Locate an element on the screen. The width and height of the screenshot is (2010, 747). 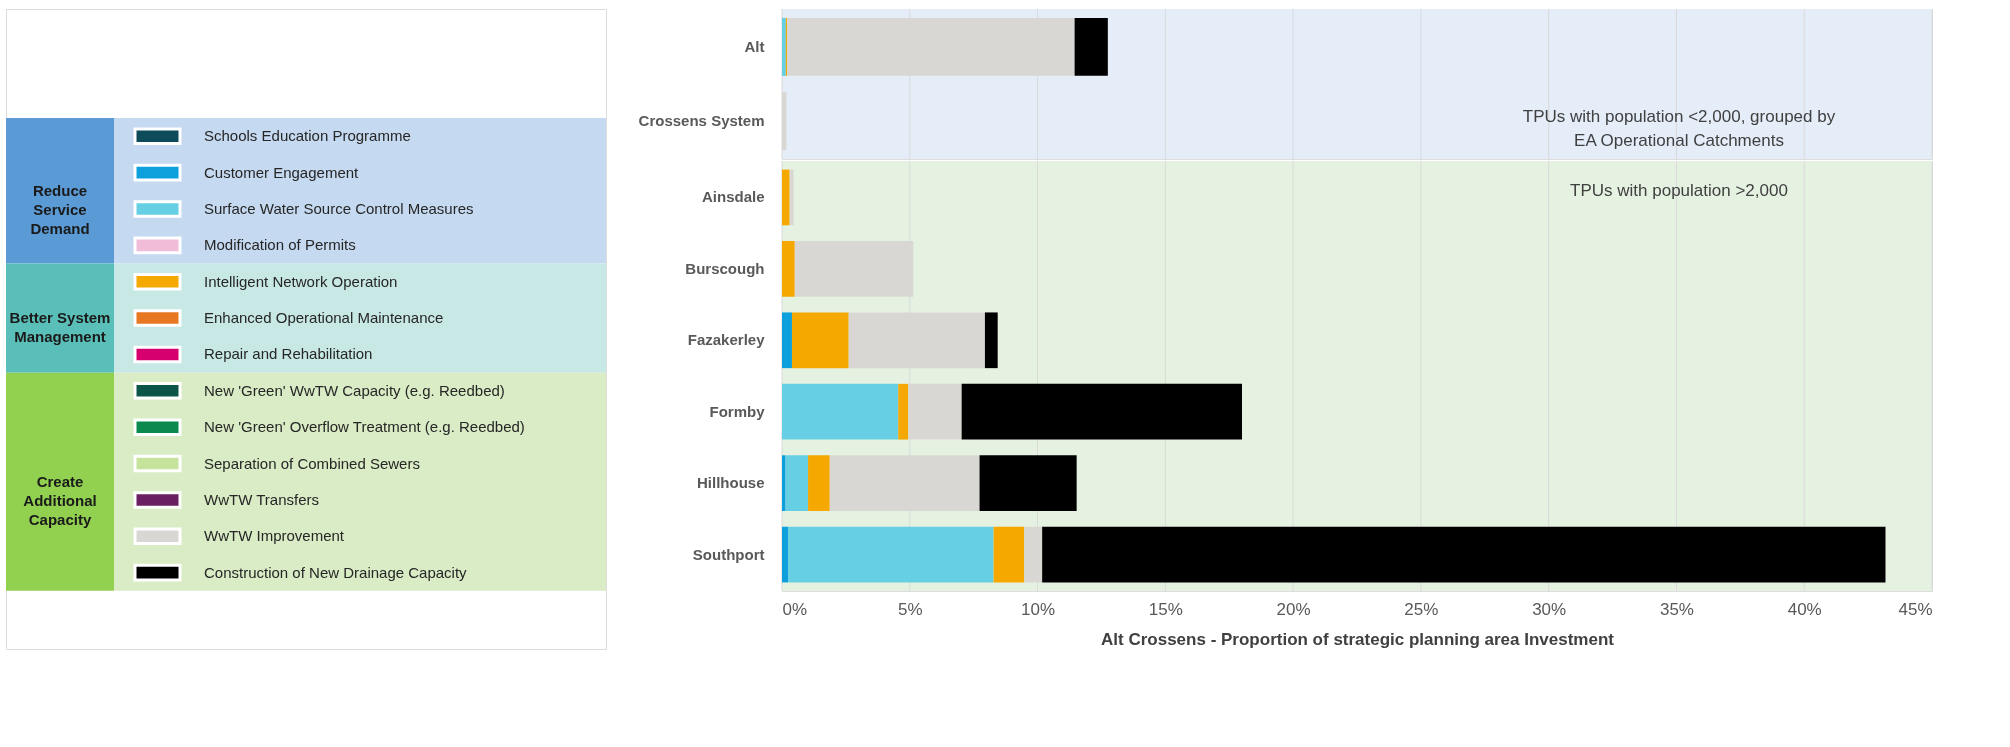
y-tick-label: Fazakerley is located at coordinates (726, 340).